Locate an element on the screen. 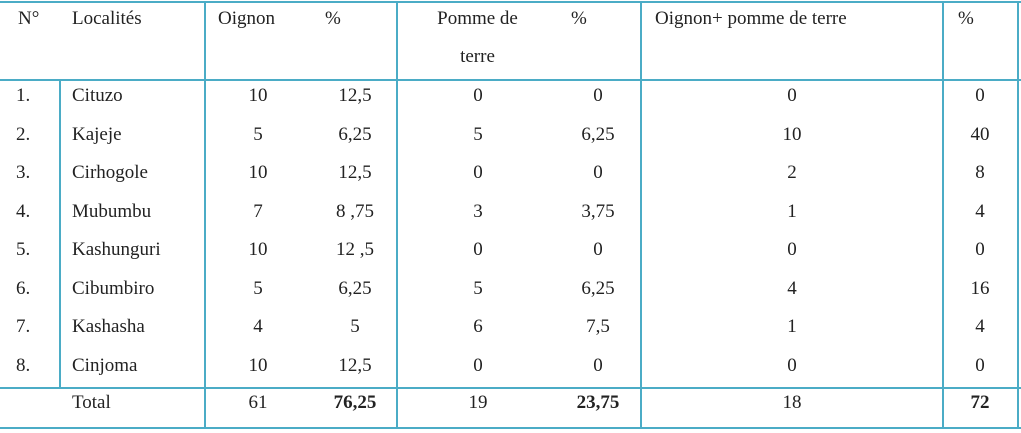 This screenshot has height=433, width=1021. cell: 8 is located at coordinates (980, 172).